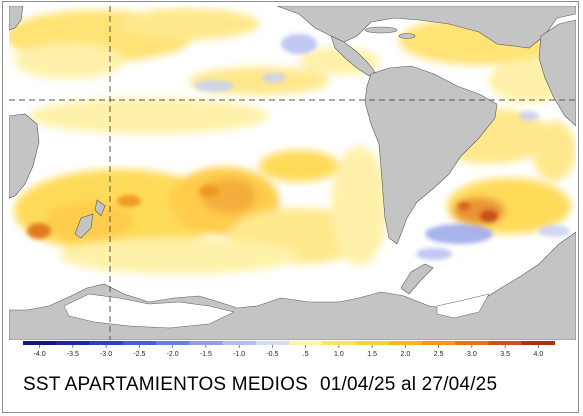 The width and height of the screenshot is (583, 416). Describe the element at coordinates (73, 354) in the screenshot. I see `color-scale-label: -3.5` at that location.